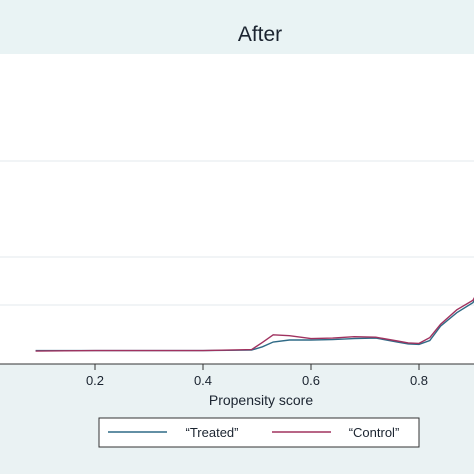 The height and width of the screenshot is (474, 474). What do you see at coordinates (237, 27) in the screenshot?
I see `title-band` at bounding box center [237, 27].